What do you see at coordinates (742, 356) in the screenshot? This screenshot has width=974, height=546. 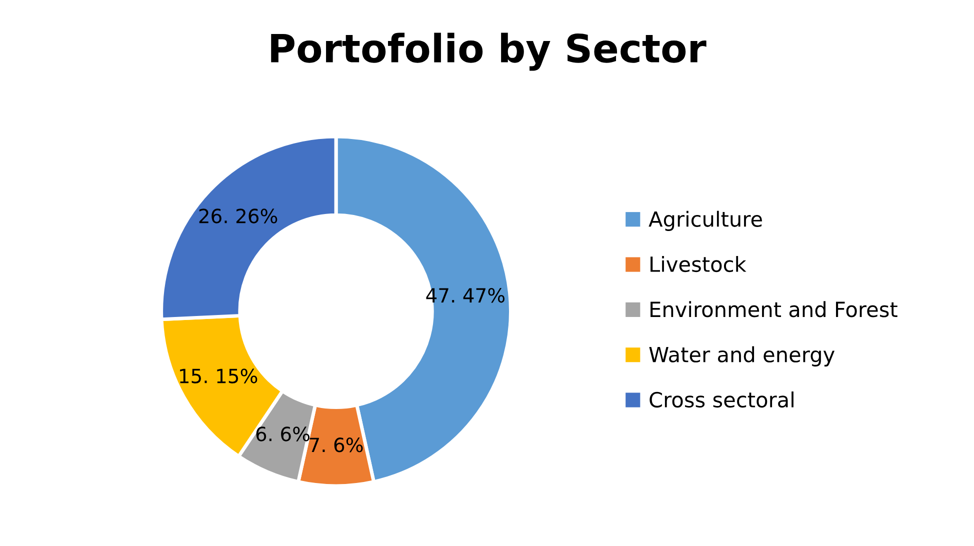 I see `legend-label: Water and energy` at bounding box center [742, 356].